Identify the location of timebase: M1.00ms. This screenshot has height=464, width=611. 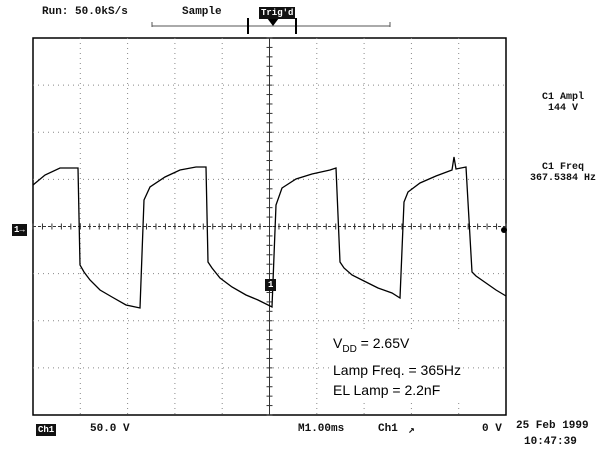
(321, 429).